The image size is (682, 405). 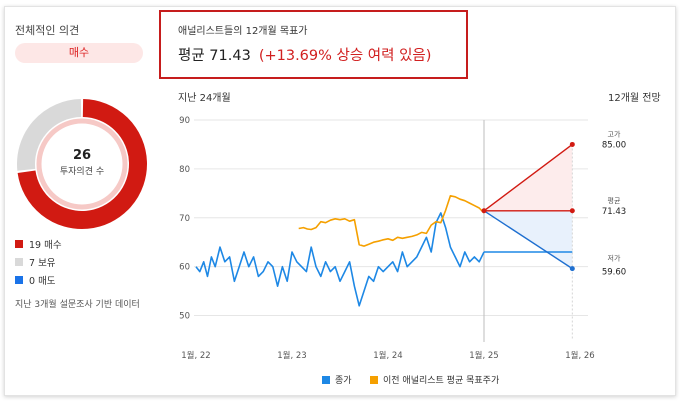 What do you see at coordinates (387, 355) in the screenshot?
I see `x-tick-label: 1월, 24` at bounding box center [387, 355].